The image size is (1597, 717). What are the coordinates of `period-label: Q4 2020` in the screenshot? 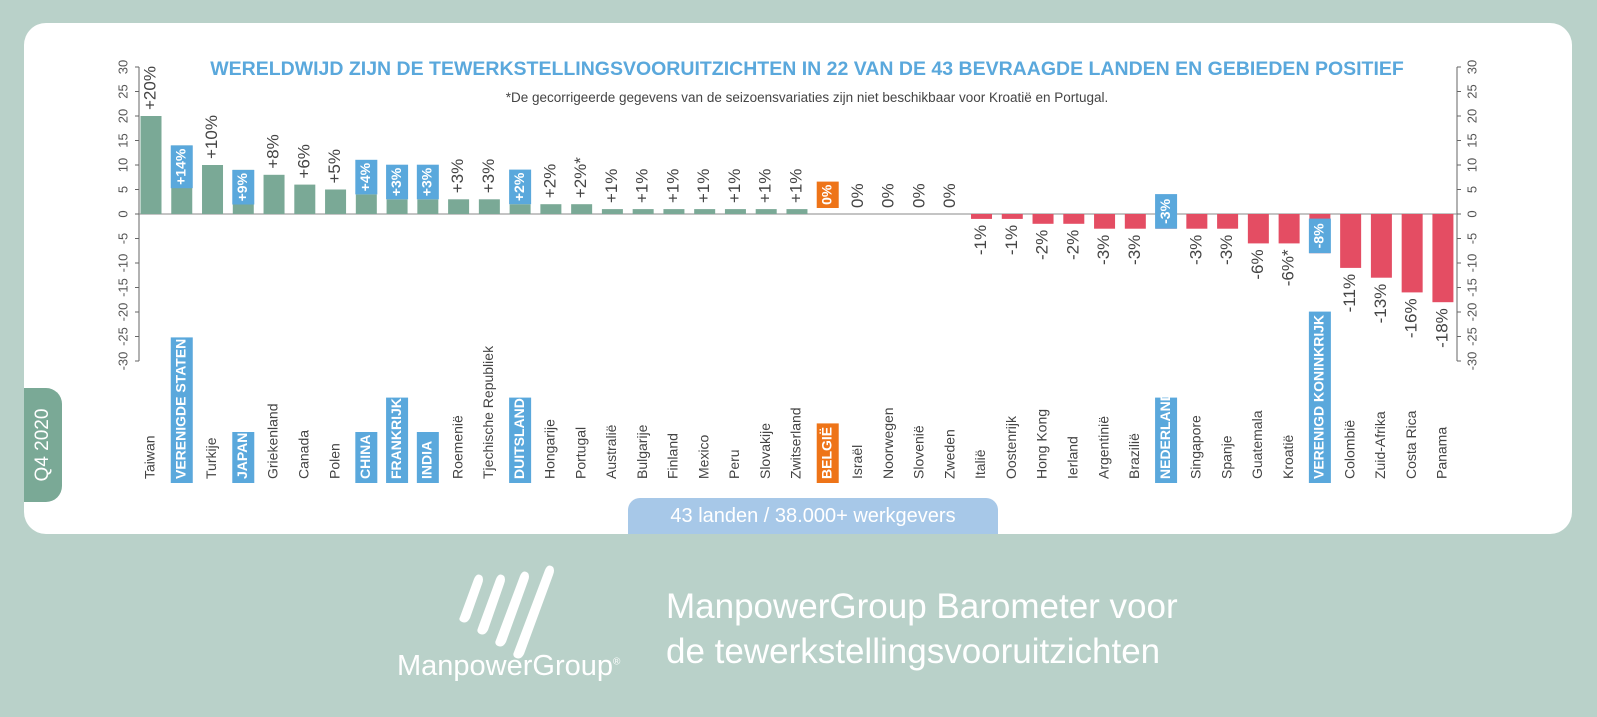 It's located at (42, 445).